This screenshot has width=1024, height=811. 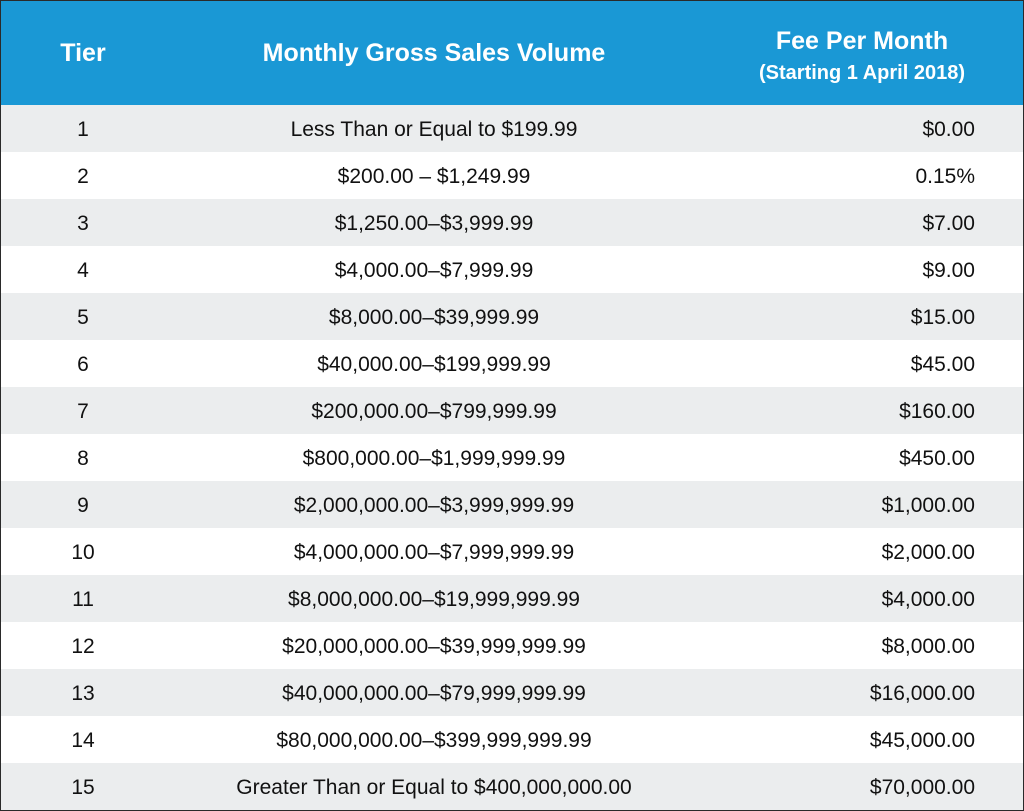 I want to click on cell-volume: $1,250.00–$3,999.99, so click(x=434, y=223).